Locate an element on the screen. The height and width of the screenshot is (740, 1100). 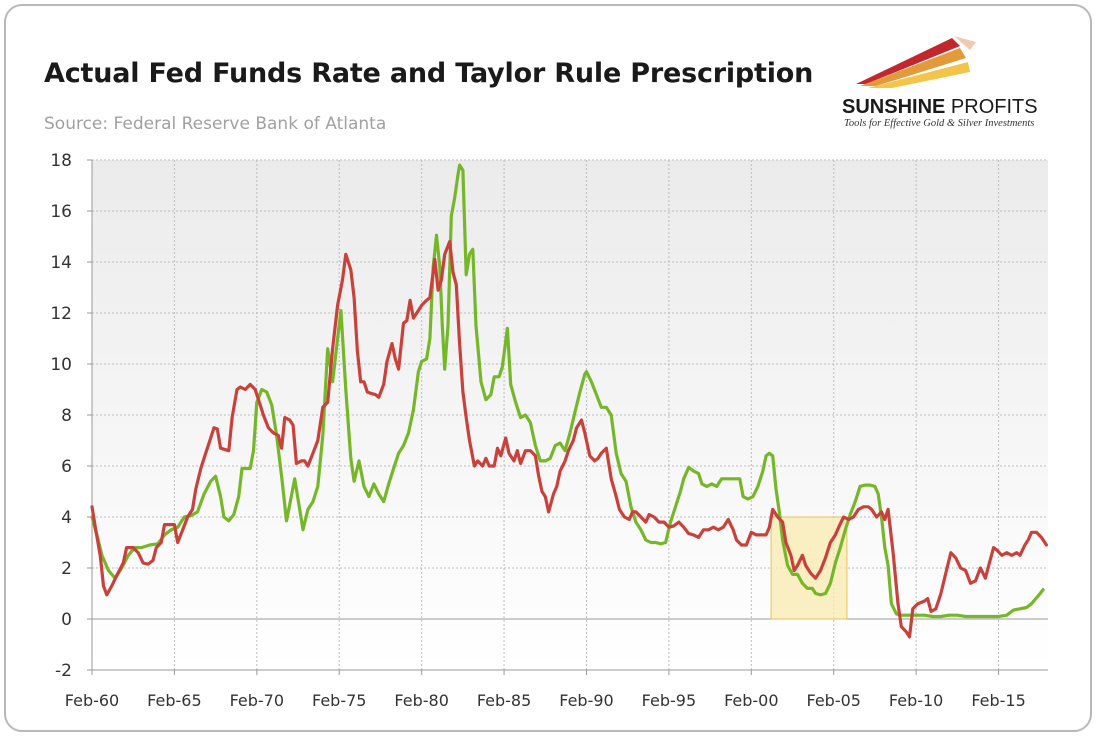
y-tick-label: 14 is located at coordinates (61, 263).